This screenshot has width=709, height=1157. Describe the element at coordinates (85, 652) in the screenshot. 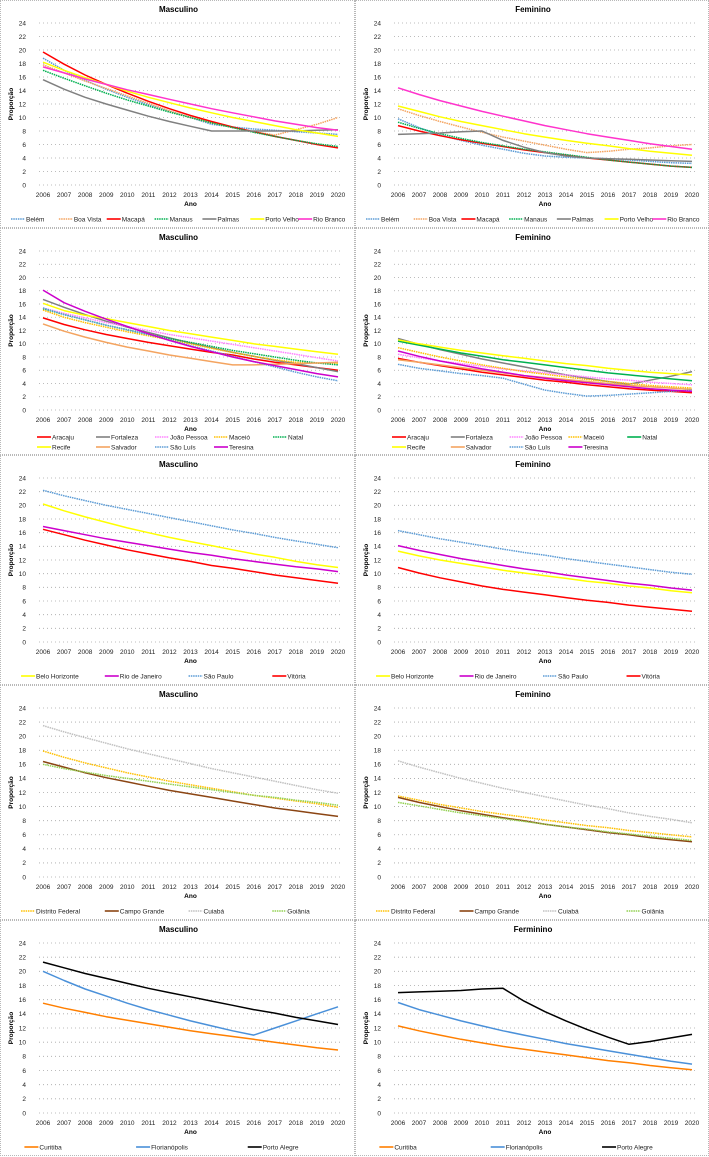

I see `x-tick-label: 2008` at that location.